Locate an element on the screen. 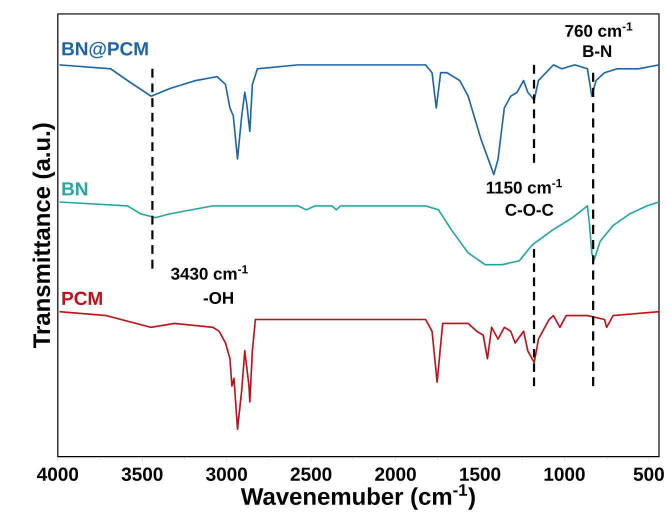 This screenshot has width=668, height=530. x-tick-label: 1500 is located at coordinates (480, 474).